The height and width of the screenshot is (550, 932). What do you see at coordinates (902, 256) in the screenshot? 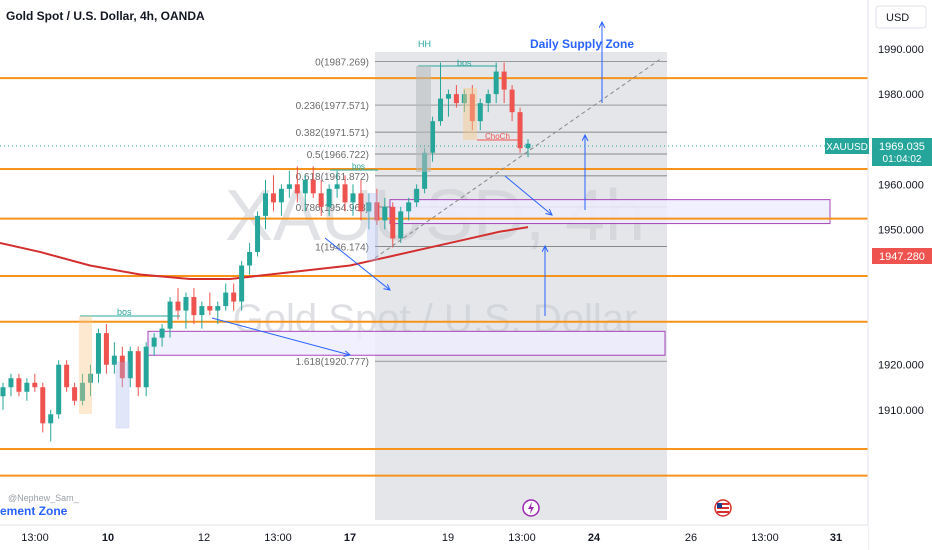
I see `ma-price-box` at bounding box center [902, 256].